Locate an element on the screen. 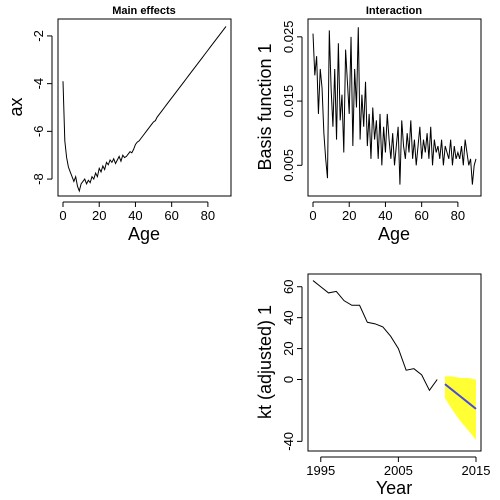 This screenshot has width=500, height=500. y-axis-label: kt (adjusted) 1 is located at coordinates (265, 362).